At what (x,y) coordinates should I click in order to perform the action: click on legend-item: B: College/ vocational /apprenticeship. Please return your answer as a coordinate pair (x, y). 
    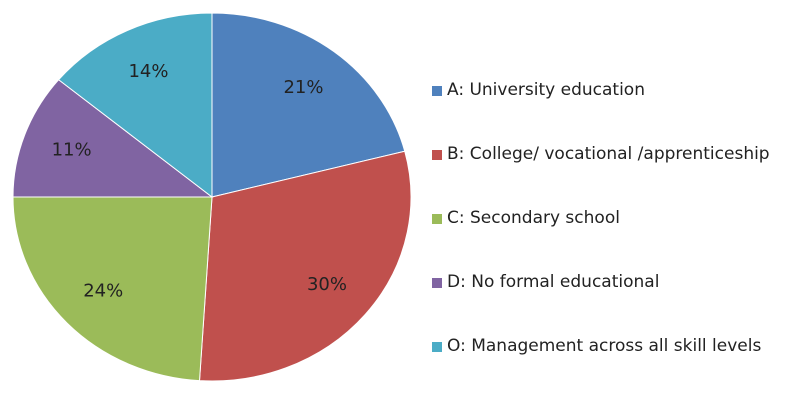
    Looking at the image, I should click on (618, 154).